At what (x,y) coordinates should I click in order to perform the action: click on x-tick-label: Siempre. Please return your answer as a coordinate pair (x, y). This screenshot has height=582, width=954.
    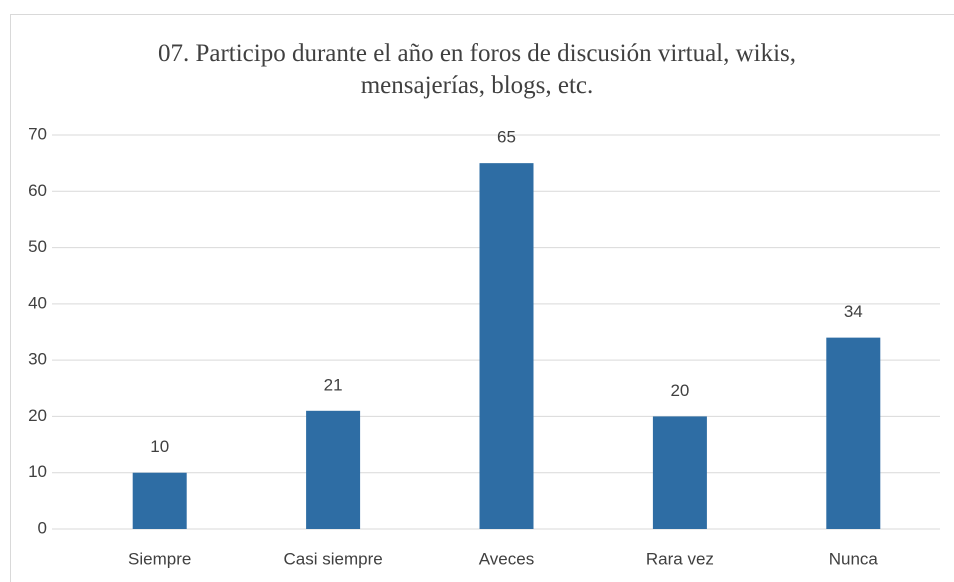
    Looking at the image, I should click on (159, 558).